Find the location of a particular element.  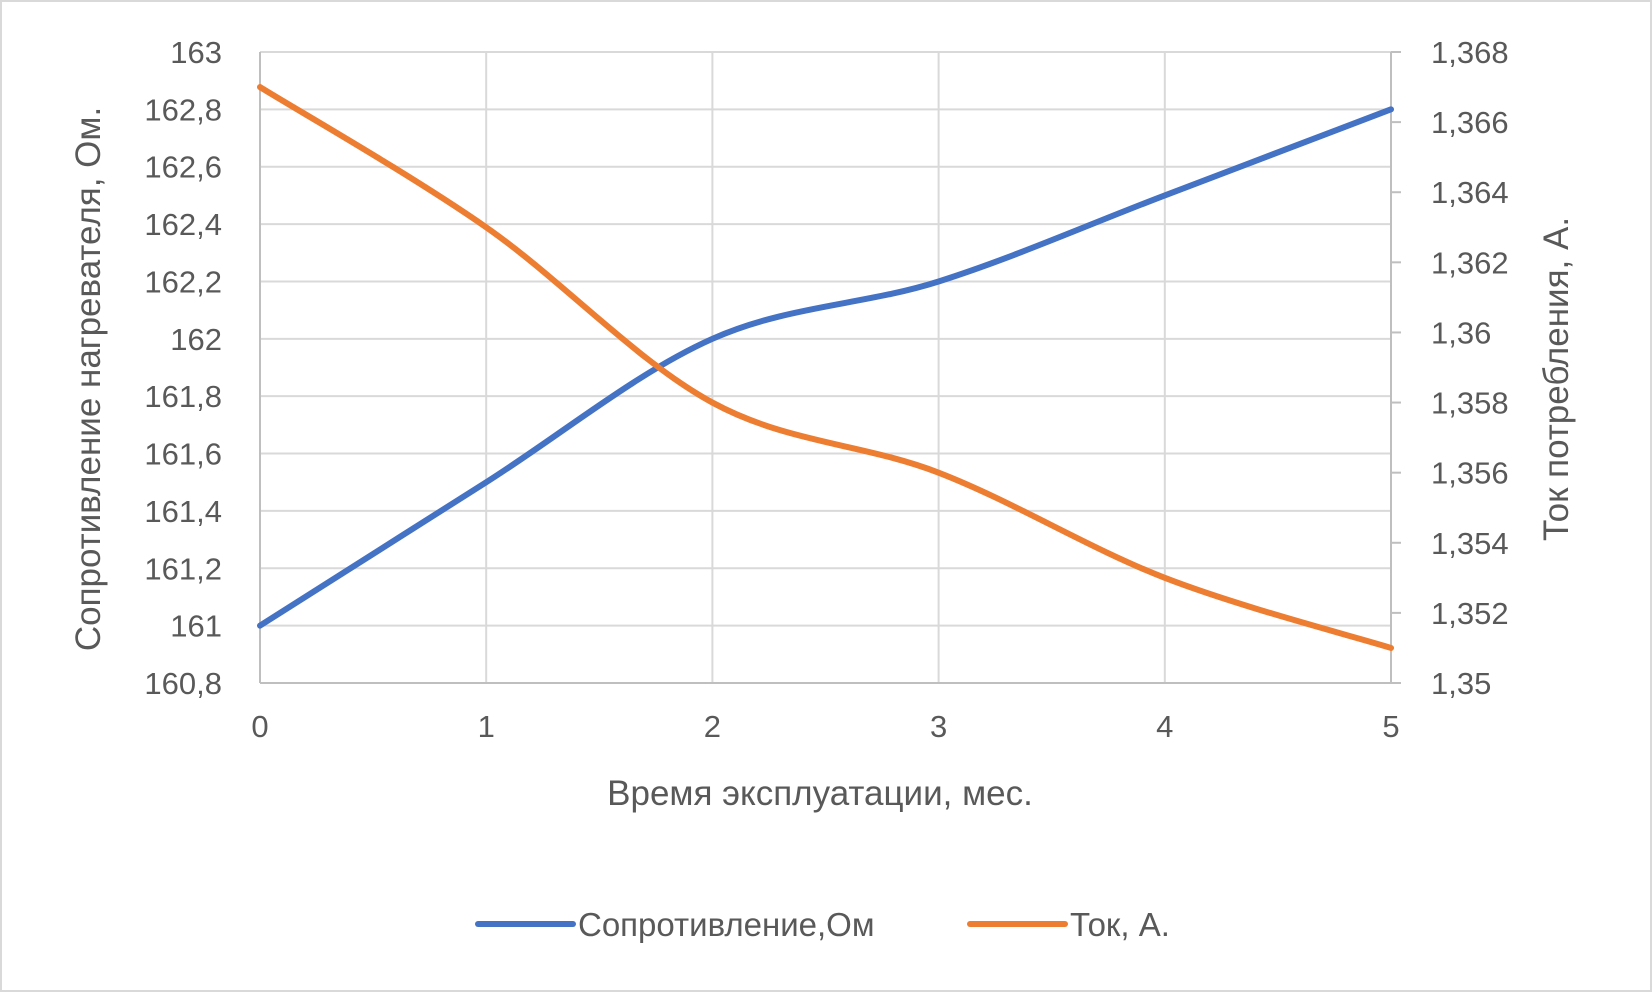

y-tick-label: 161,8 is located at coordinates (183, 396).